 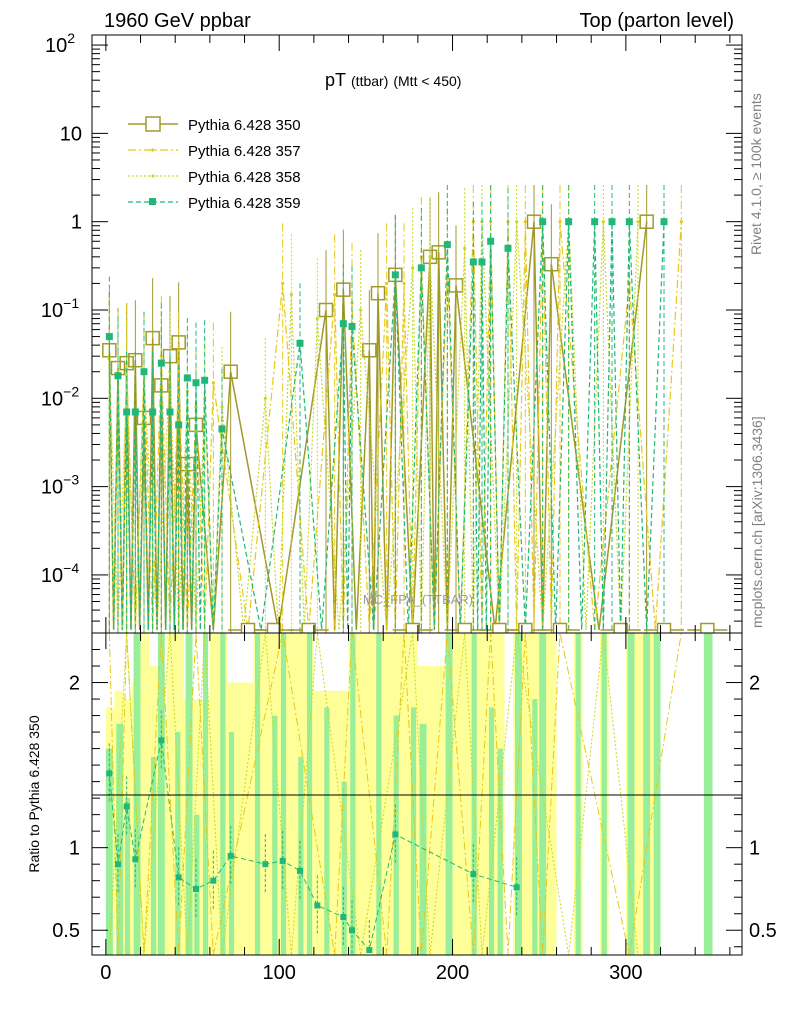 What do you see at coordinates (244, 203) in the screenshot?
I see `legend-label-359: Pythia 6.428 359` at bounding box center [244, 203].